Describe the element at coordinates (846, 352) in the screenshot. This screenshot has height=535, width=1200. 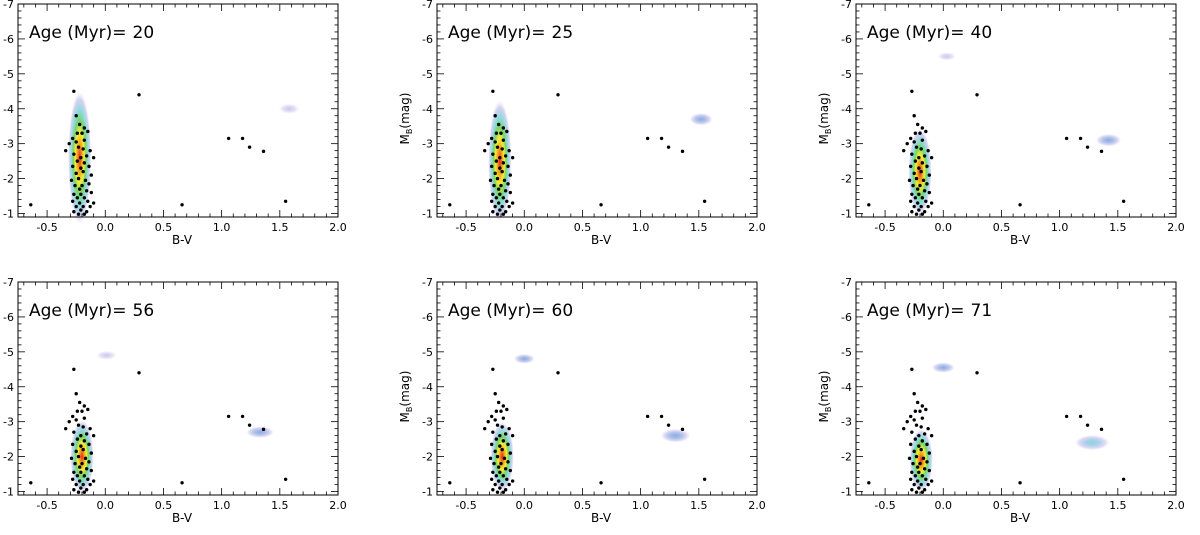
I see `y-tick-label: -5` at that location.